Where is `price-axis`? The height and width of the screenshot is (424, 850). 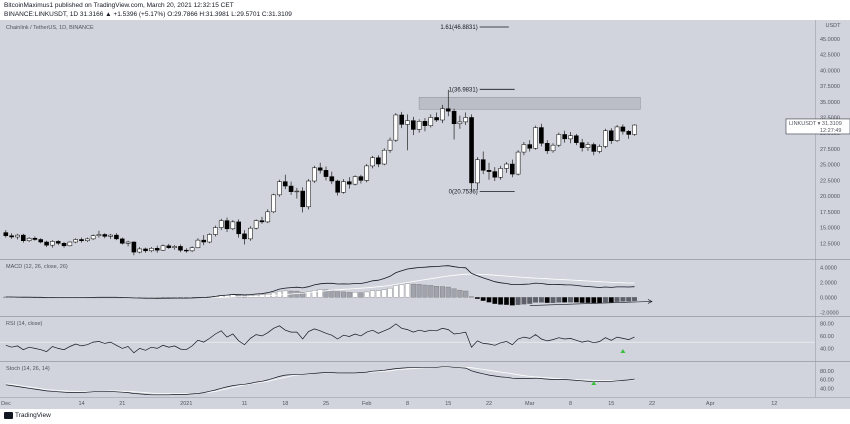 price-axis is located at coordinates (832, 208).